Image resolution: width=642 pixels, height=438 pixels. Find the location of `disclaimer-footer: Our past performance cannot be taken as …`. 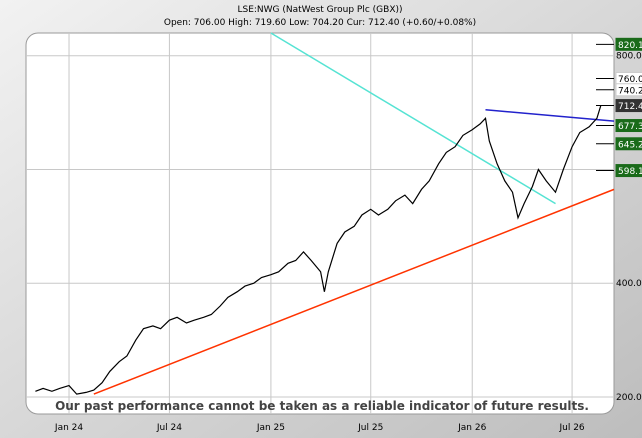

disclaimer-footer: Our past performance cannot be taken as … is located at coordinates (322, 406).